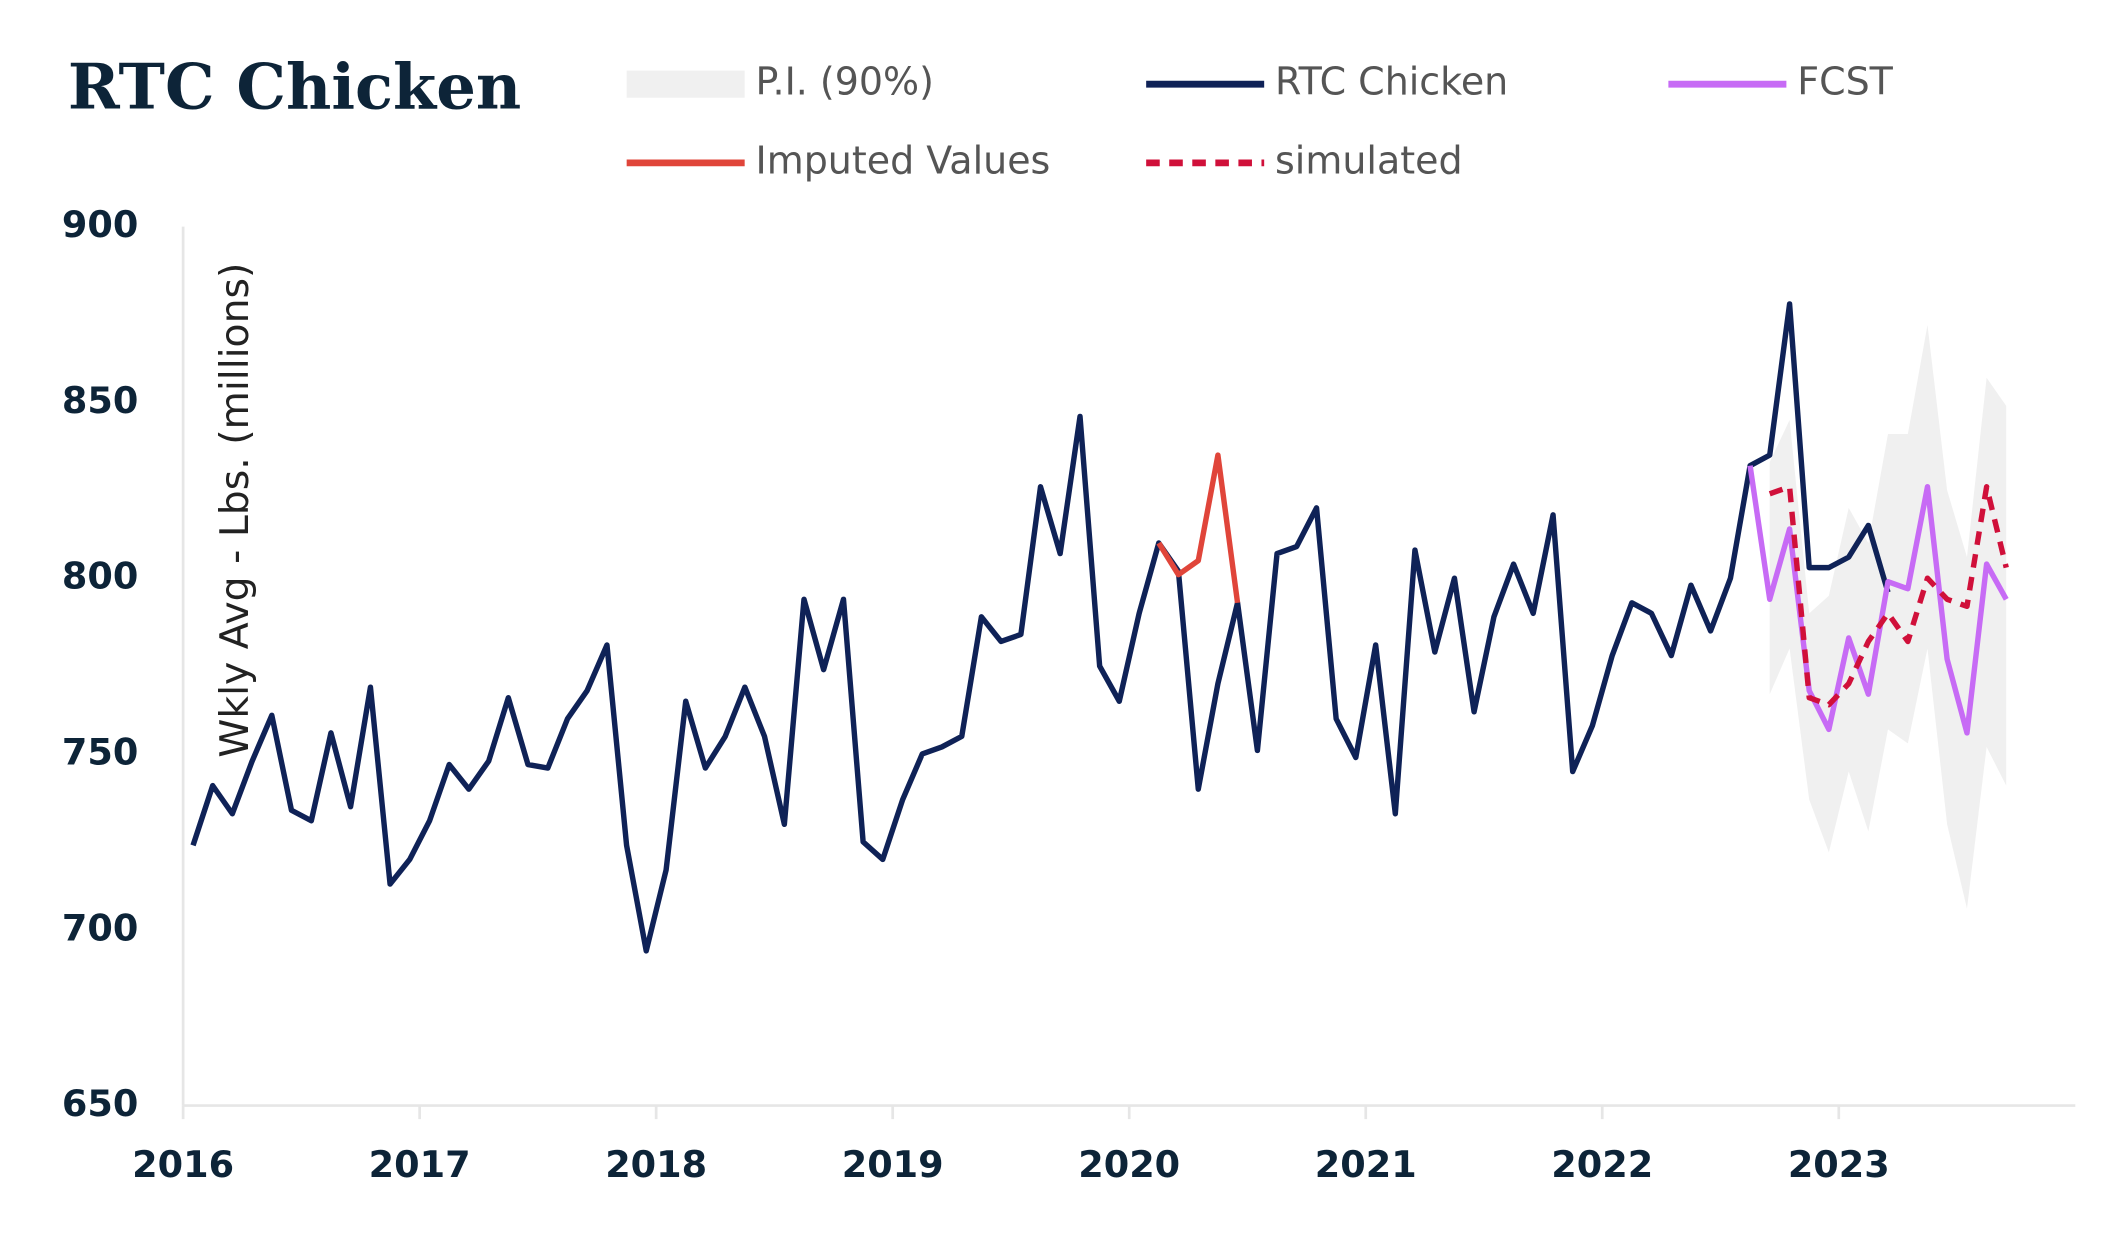 Image resolution: width=2116 pixels, height=1244 pixels. Describe the element at coordinates (100, 927) in the screenshot. I see `y-tick-label: 700` at that location.